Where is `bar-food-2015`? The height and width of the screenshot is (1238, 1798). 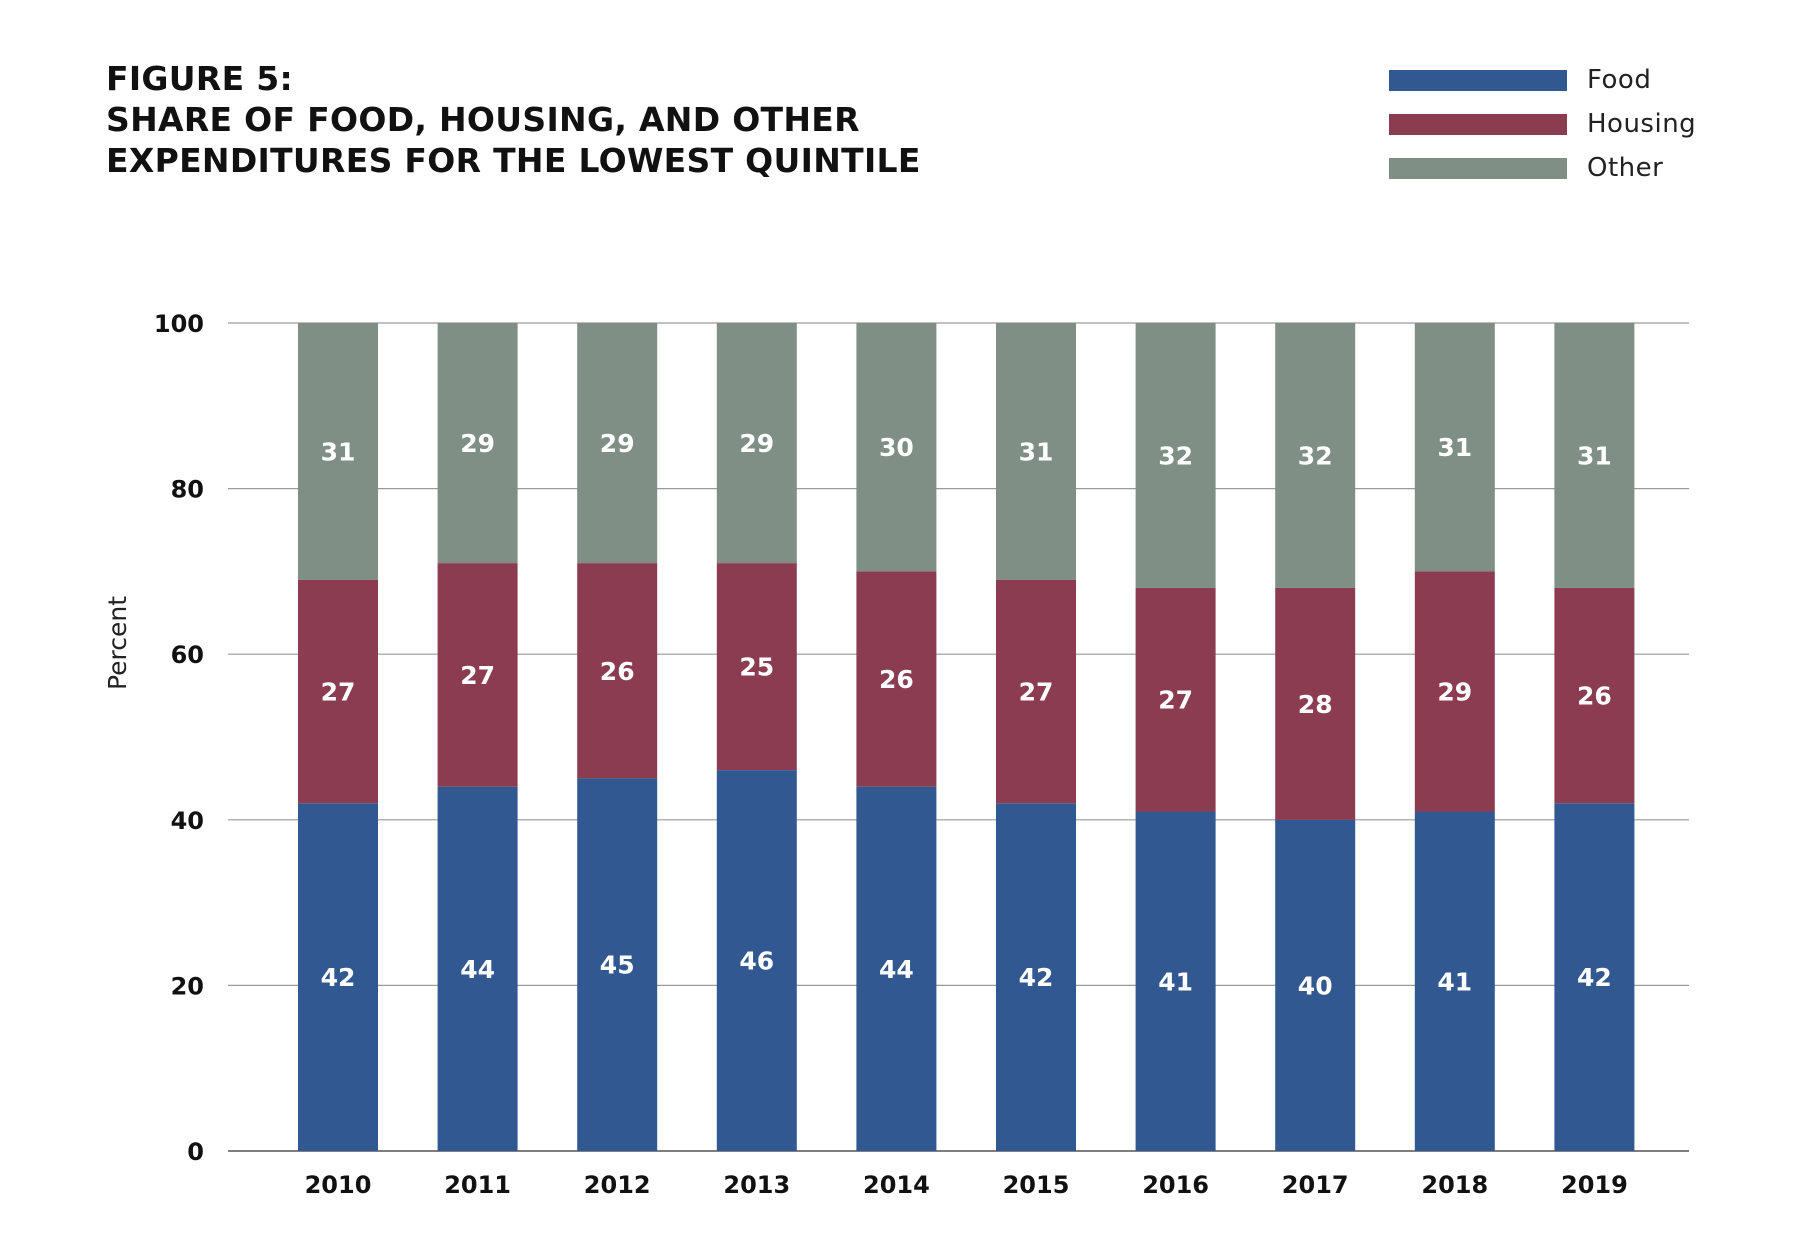 bar-food-2015 is located at coordinates (1036, 977).